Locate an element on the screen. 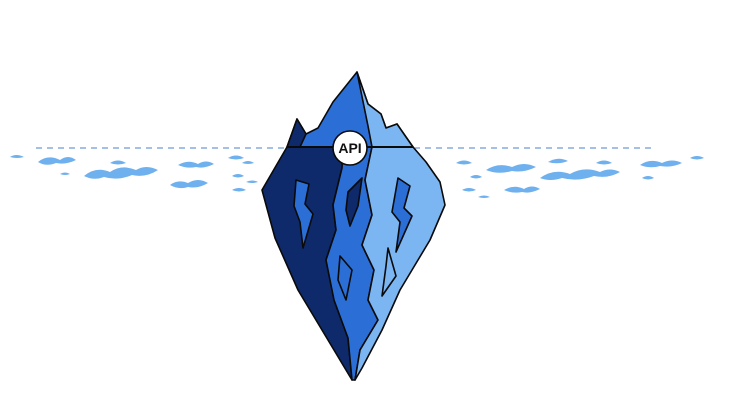 The width and height of the screenshot is (736, 403). api-label: API is located at coordinates (349, 148).